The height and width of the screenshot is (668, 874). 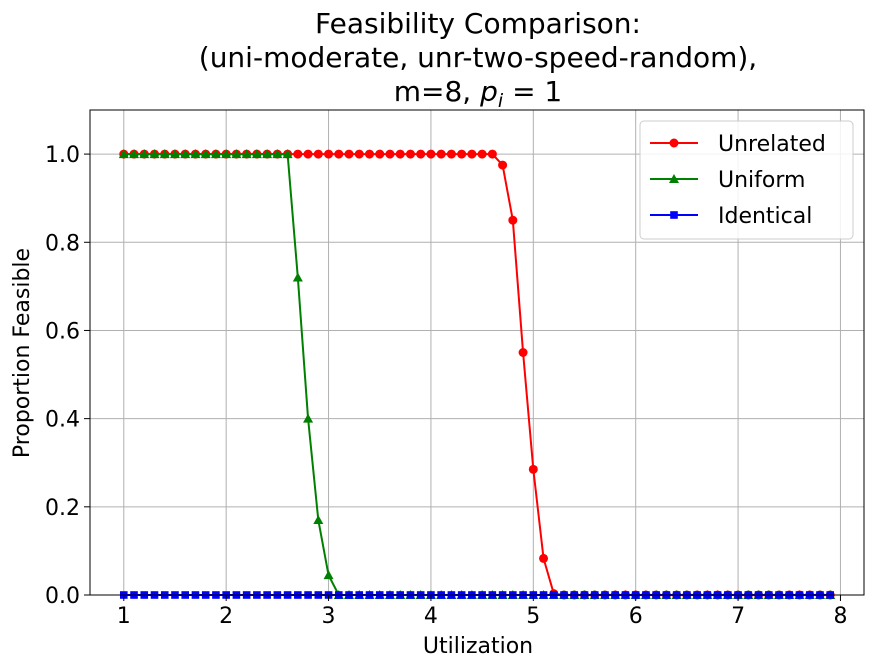 What do you see at coordinates (765, 216) in the screenshot?
I see `legend-identical-label: Identical` at bounding box center [765, 216].